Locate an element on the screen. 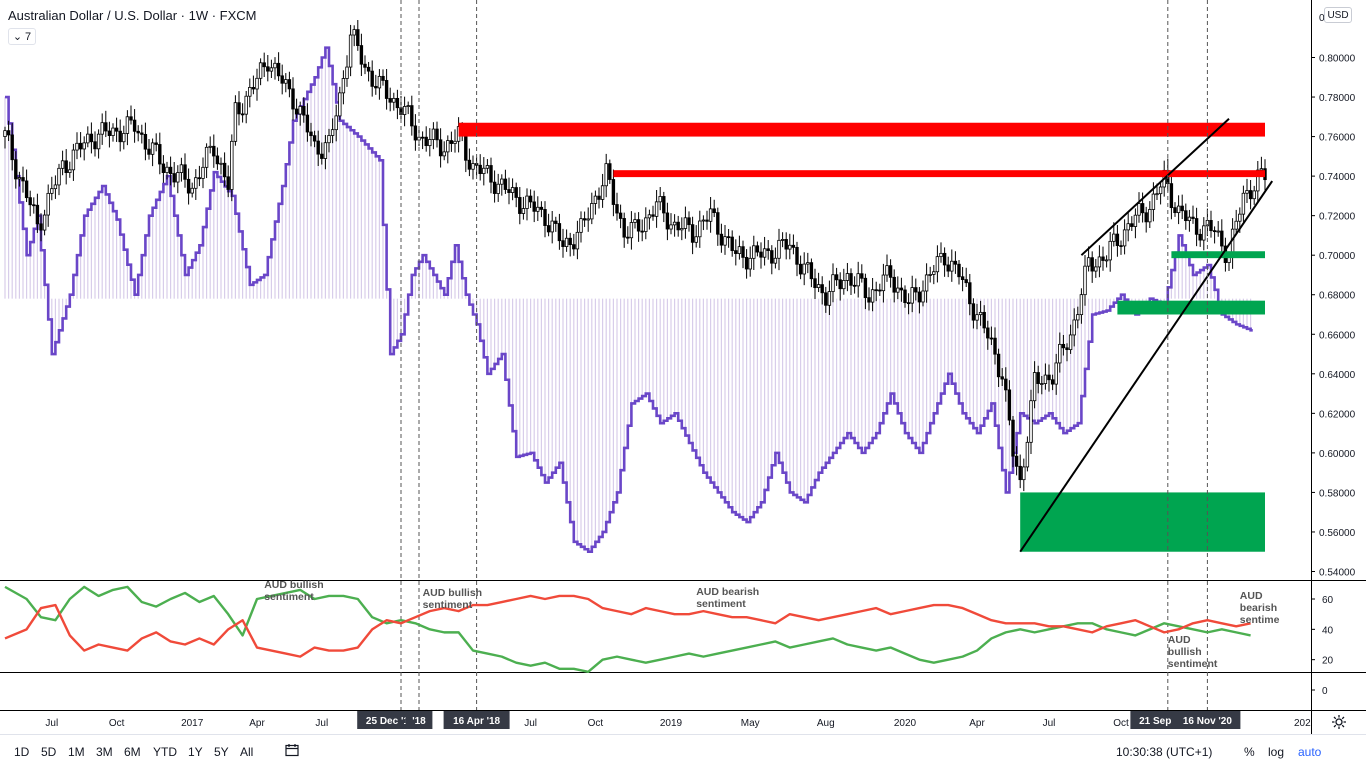 The height and width of the screenshot is (768, 1366). timeframe-1y: 1Y is located at coordinates (195, 752).